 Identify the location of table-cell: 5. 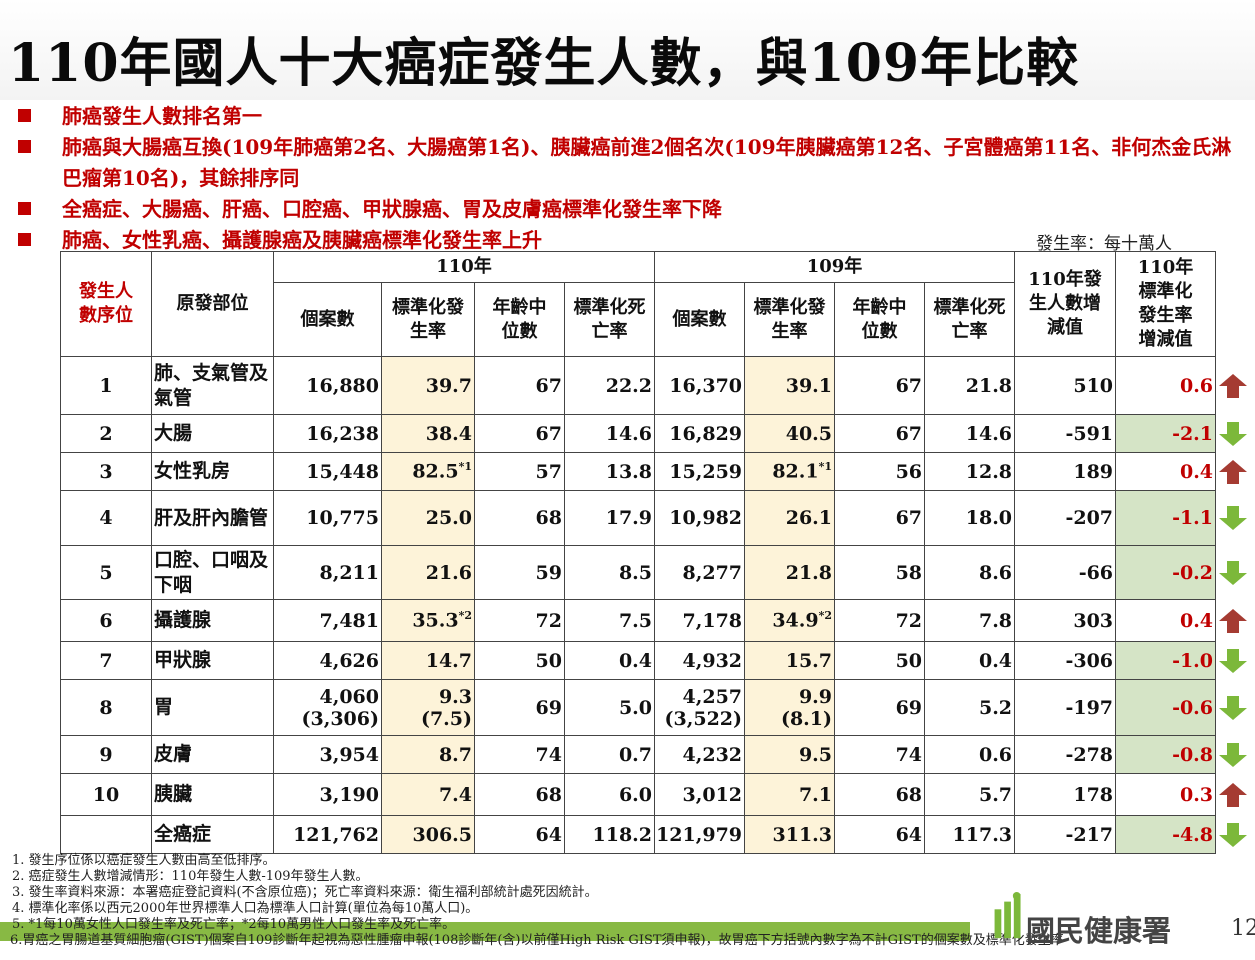
(106, 572).